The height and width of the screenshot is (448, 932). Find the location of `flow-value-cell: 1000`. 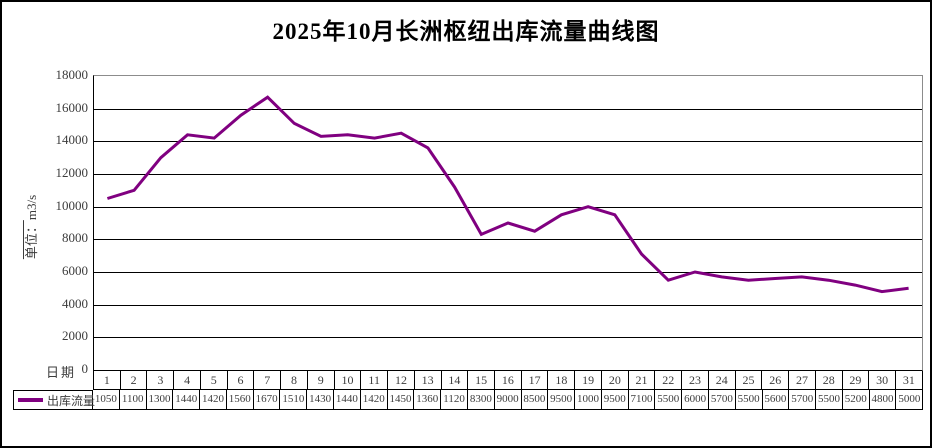

flow-value-cell: 1000 is located at coordinates (588, 400).